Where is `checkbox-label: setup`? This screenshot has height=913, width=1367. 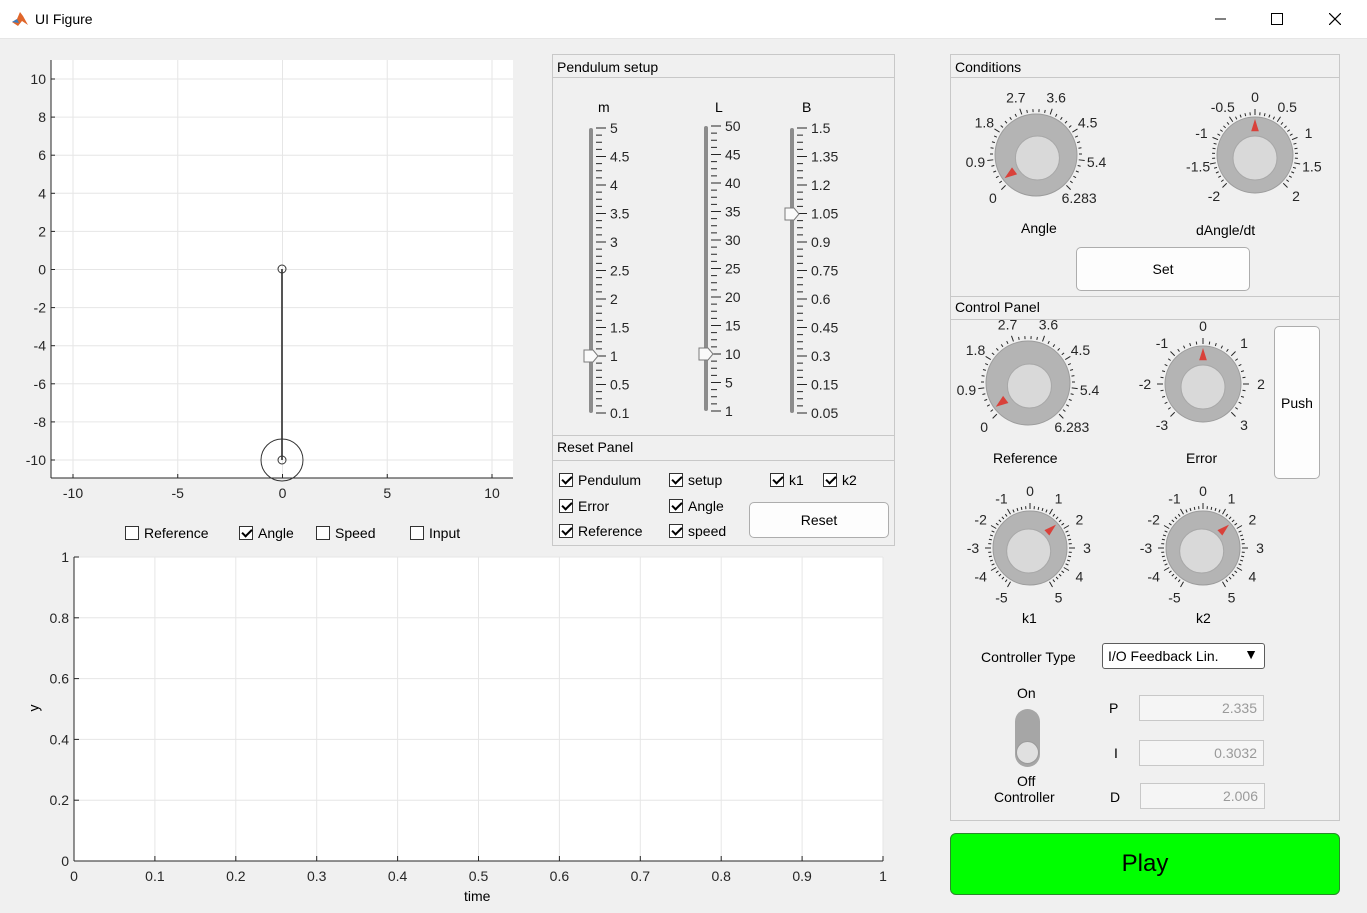 checkbox-label: setup is located at coordinates (705, 480).